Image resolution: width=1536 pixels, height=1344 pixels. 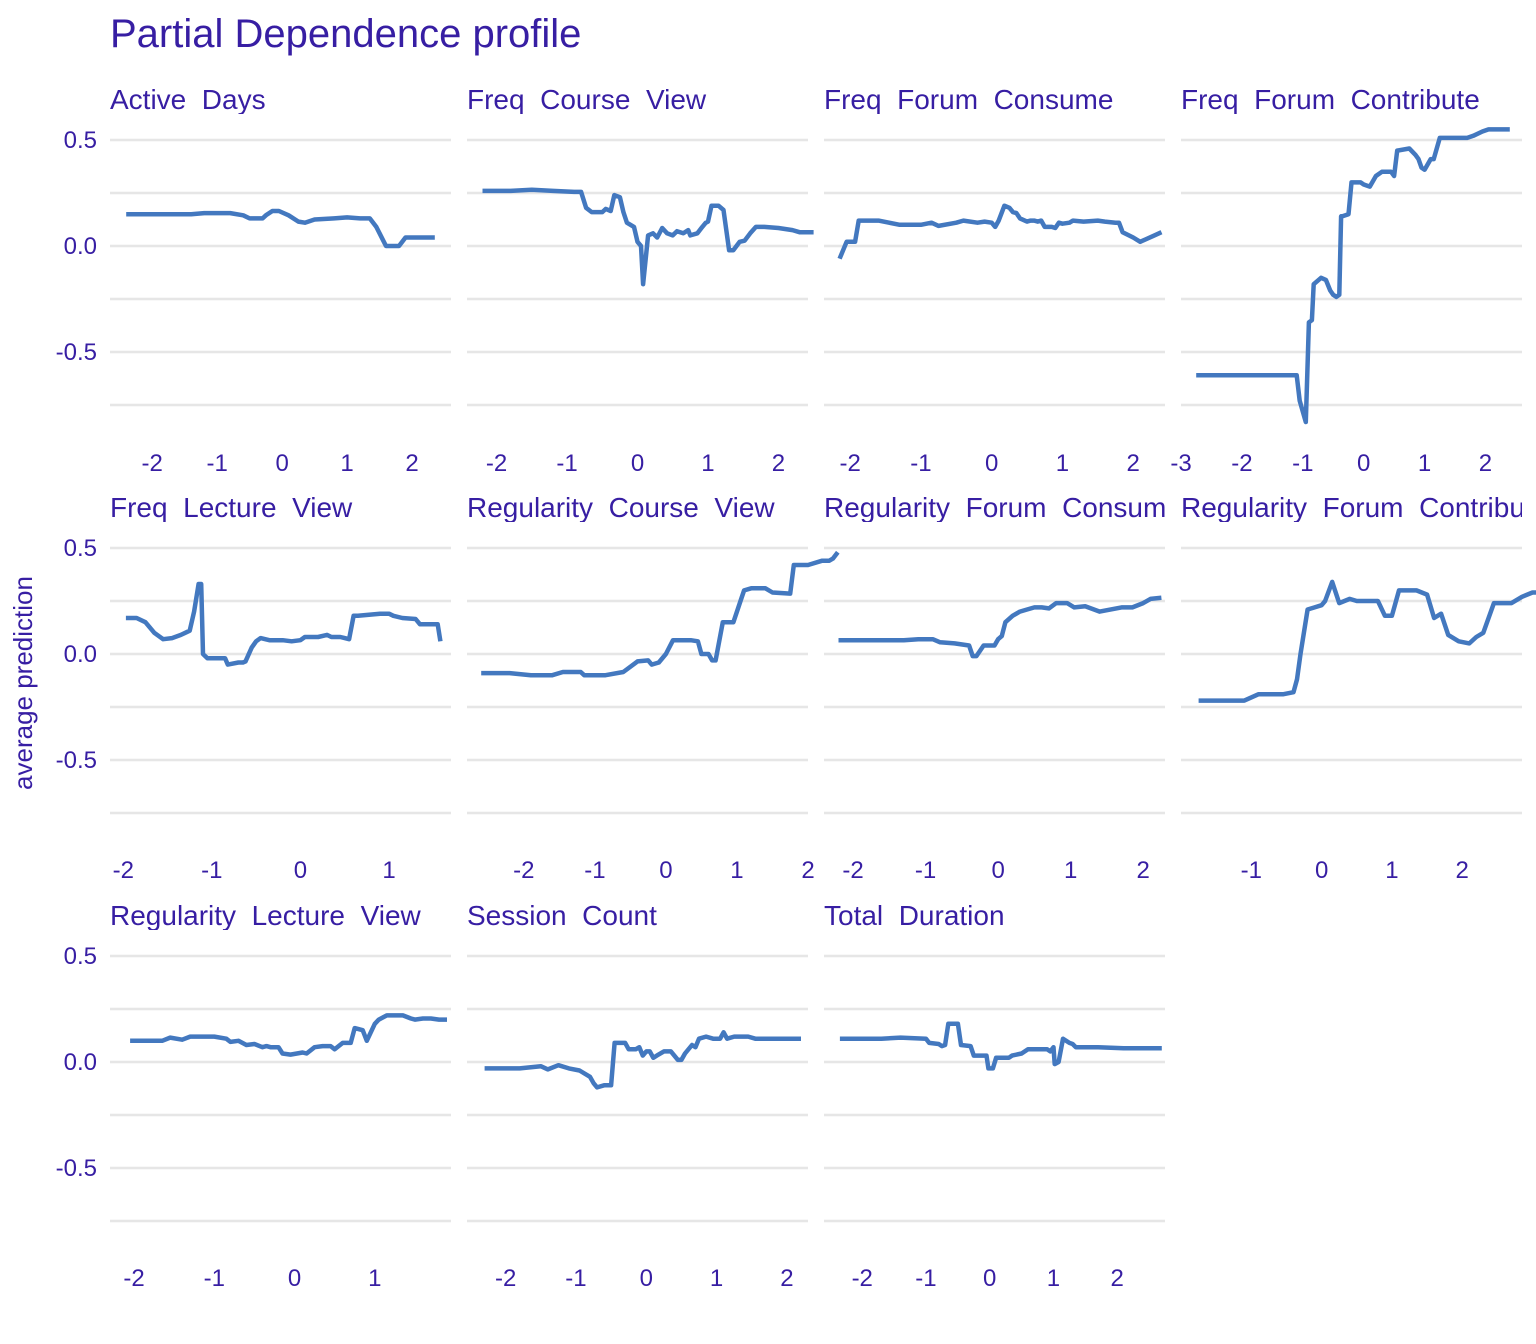 I want to click on panel-11: Total Duration -2 -1 0 1 2, so click(x=994, y=1096).